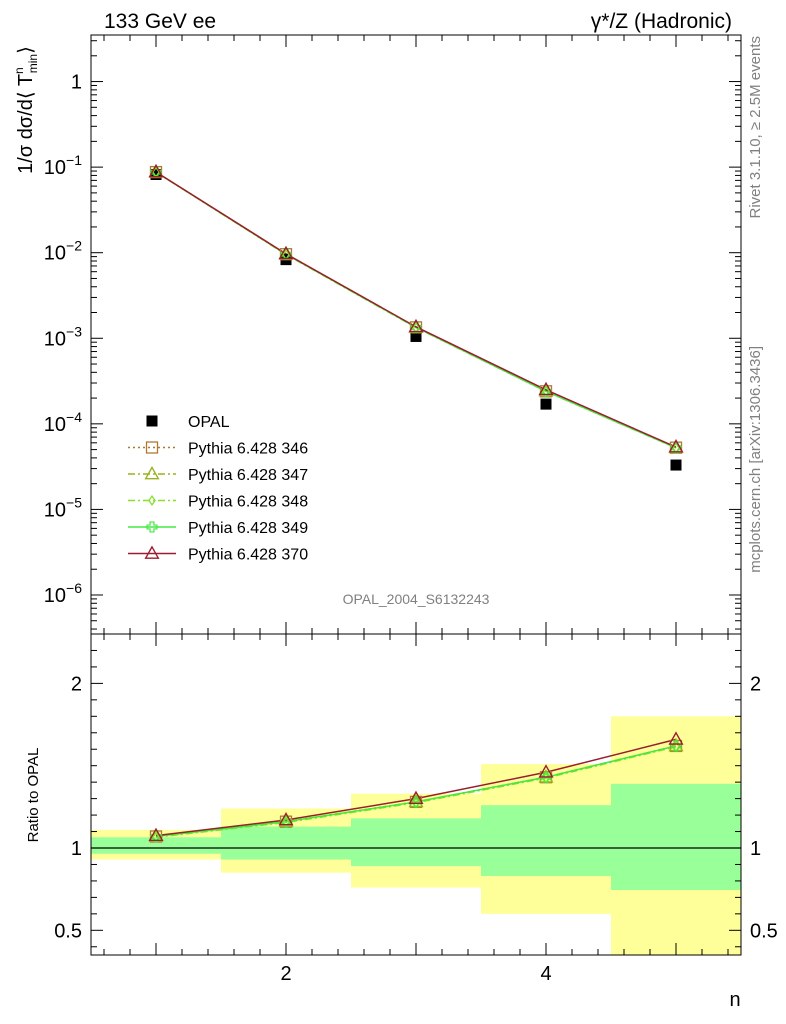  Describe the element at coordinates (160, 21) in the screenshot. I see `energy-label: 133 GeV ee` at that location.